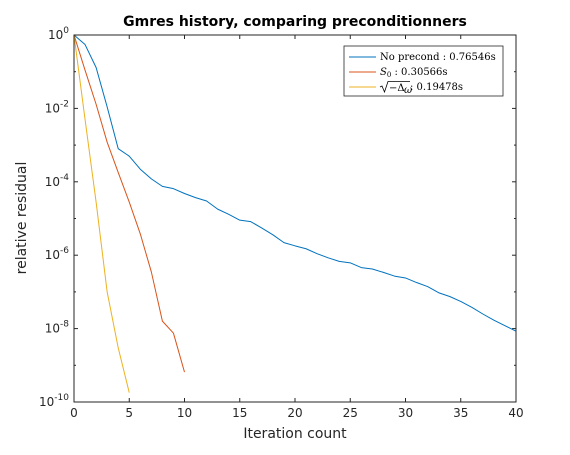  Describe the element at coordinates (74, 413) in the screenshot. I see `x-tick-label: 0` at that location.